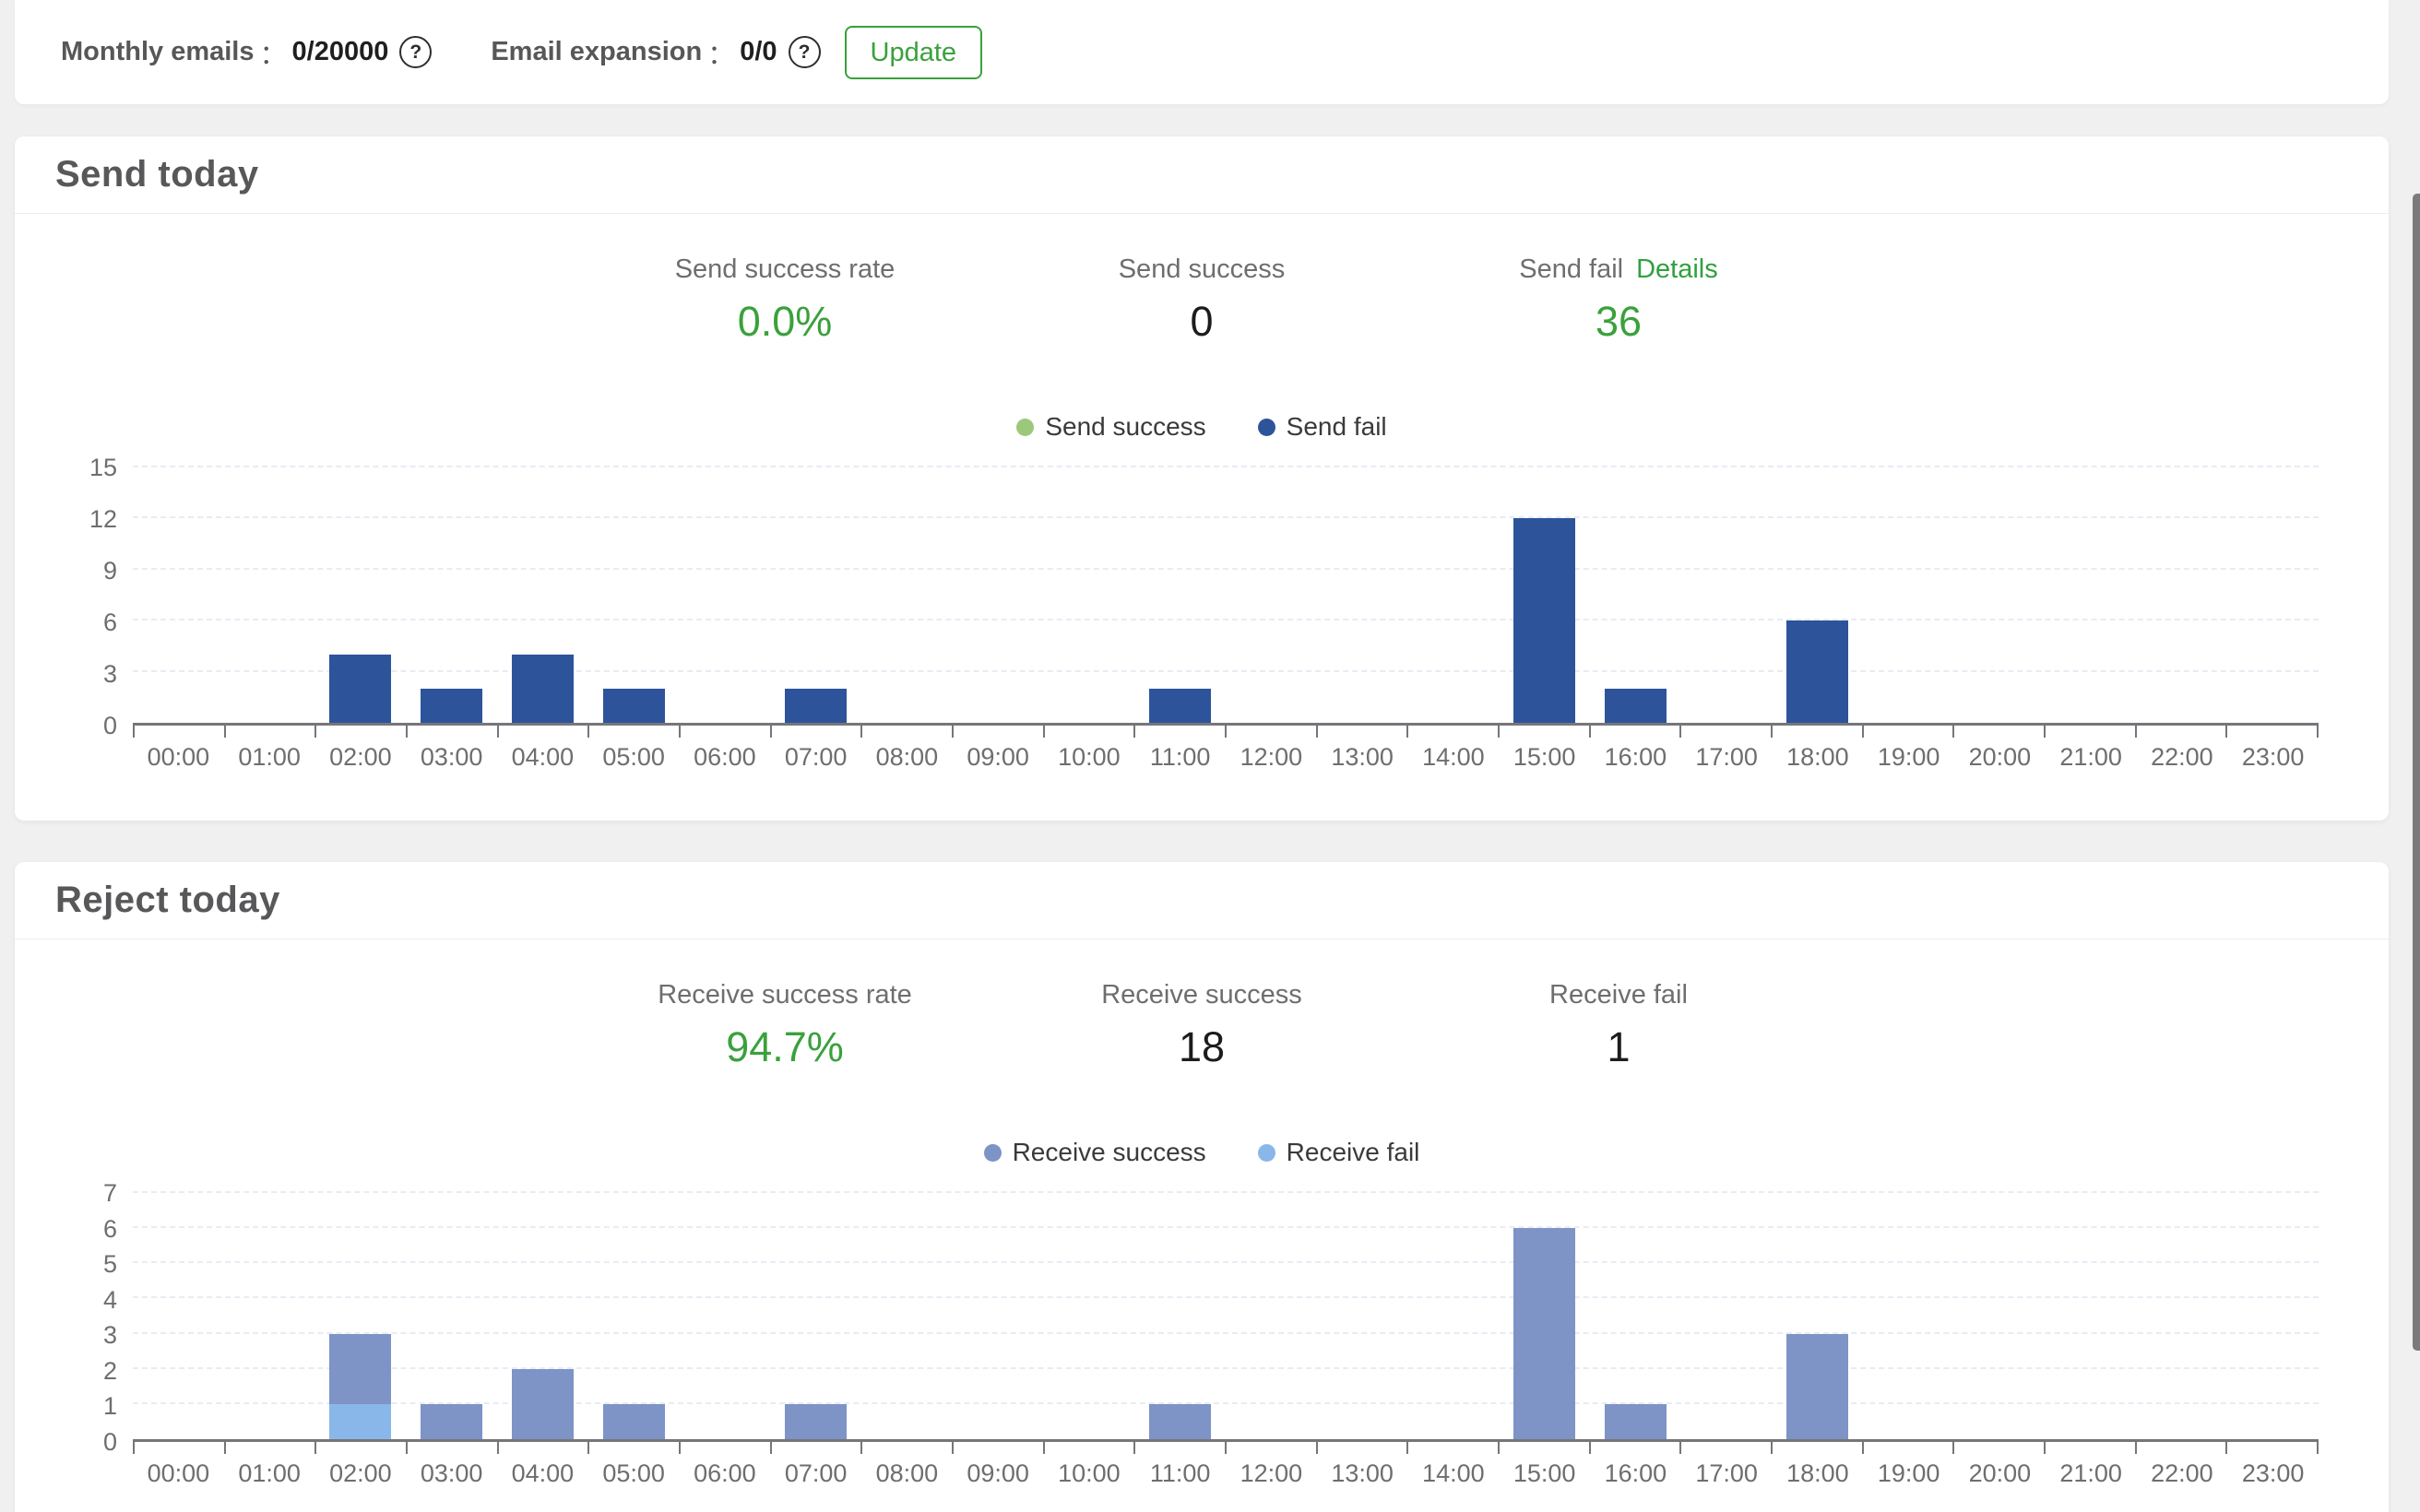 This screenshot has height=1512, width=2420. What do you see at coordinates (1202, 269) in the screenshot?
I see `stat-label: Send success` at bounding box center [1202, 269].